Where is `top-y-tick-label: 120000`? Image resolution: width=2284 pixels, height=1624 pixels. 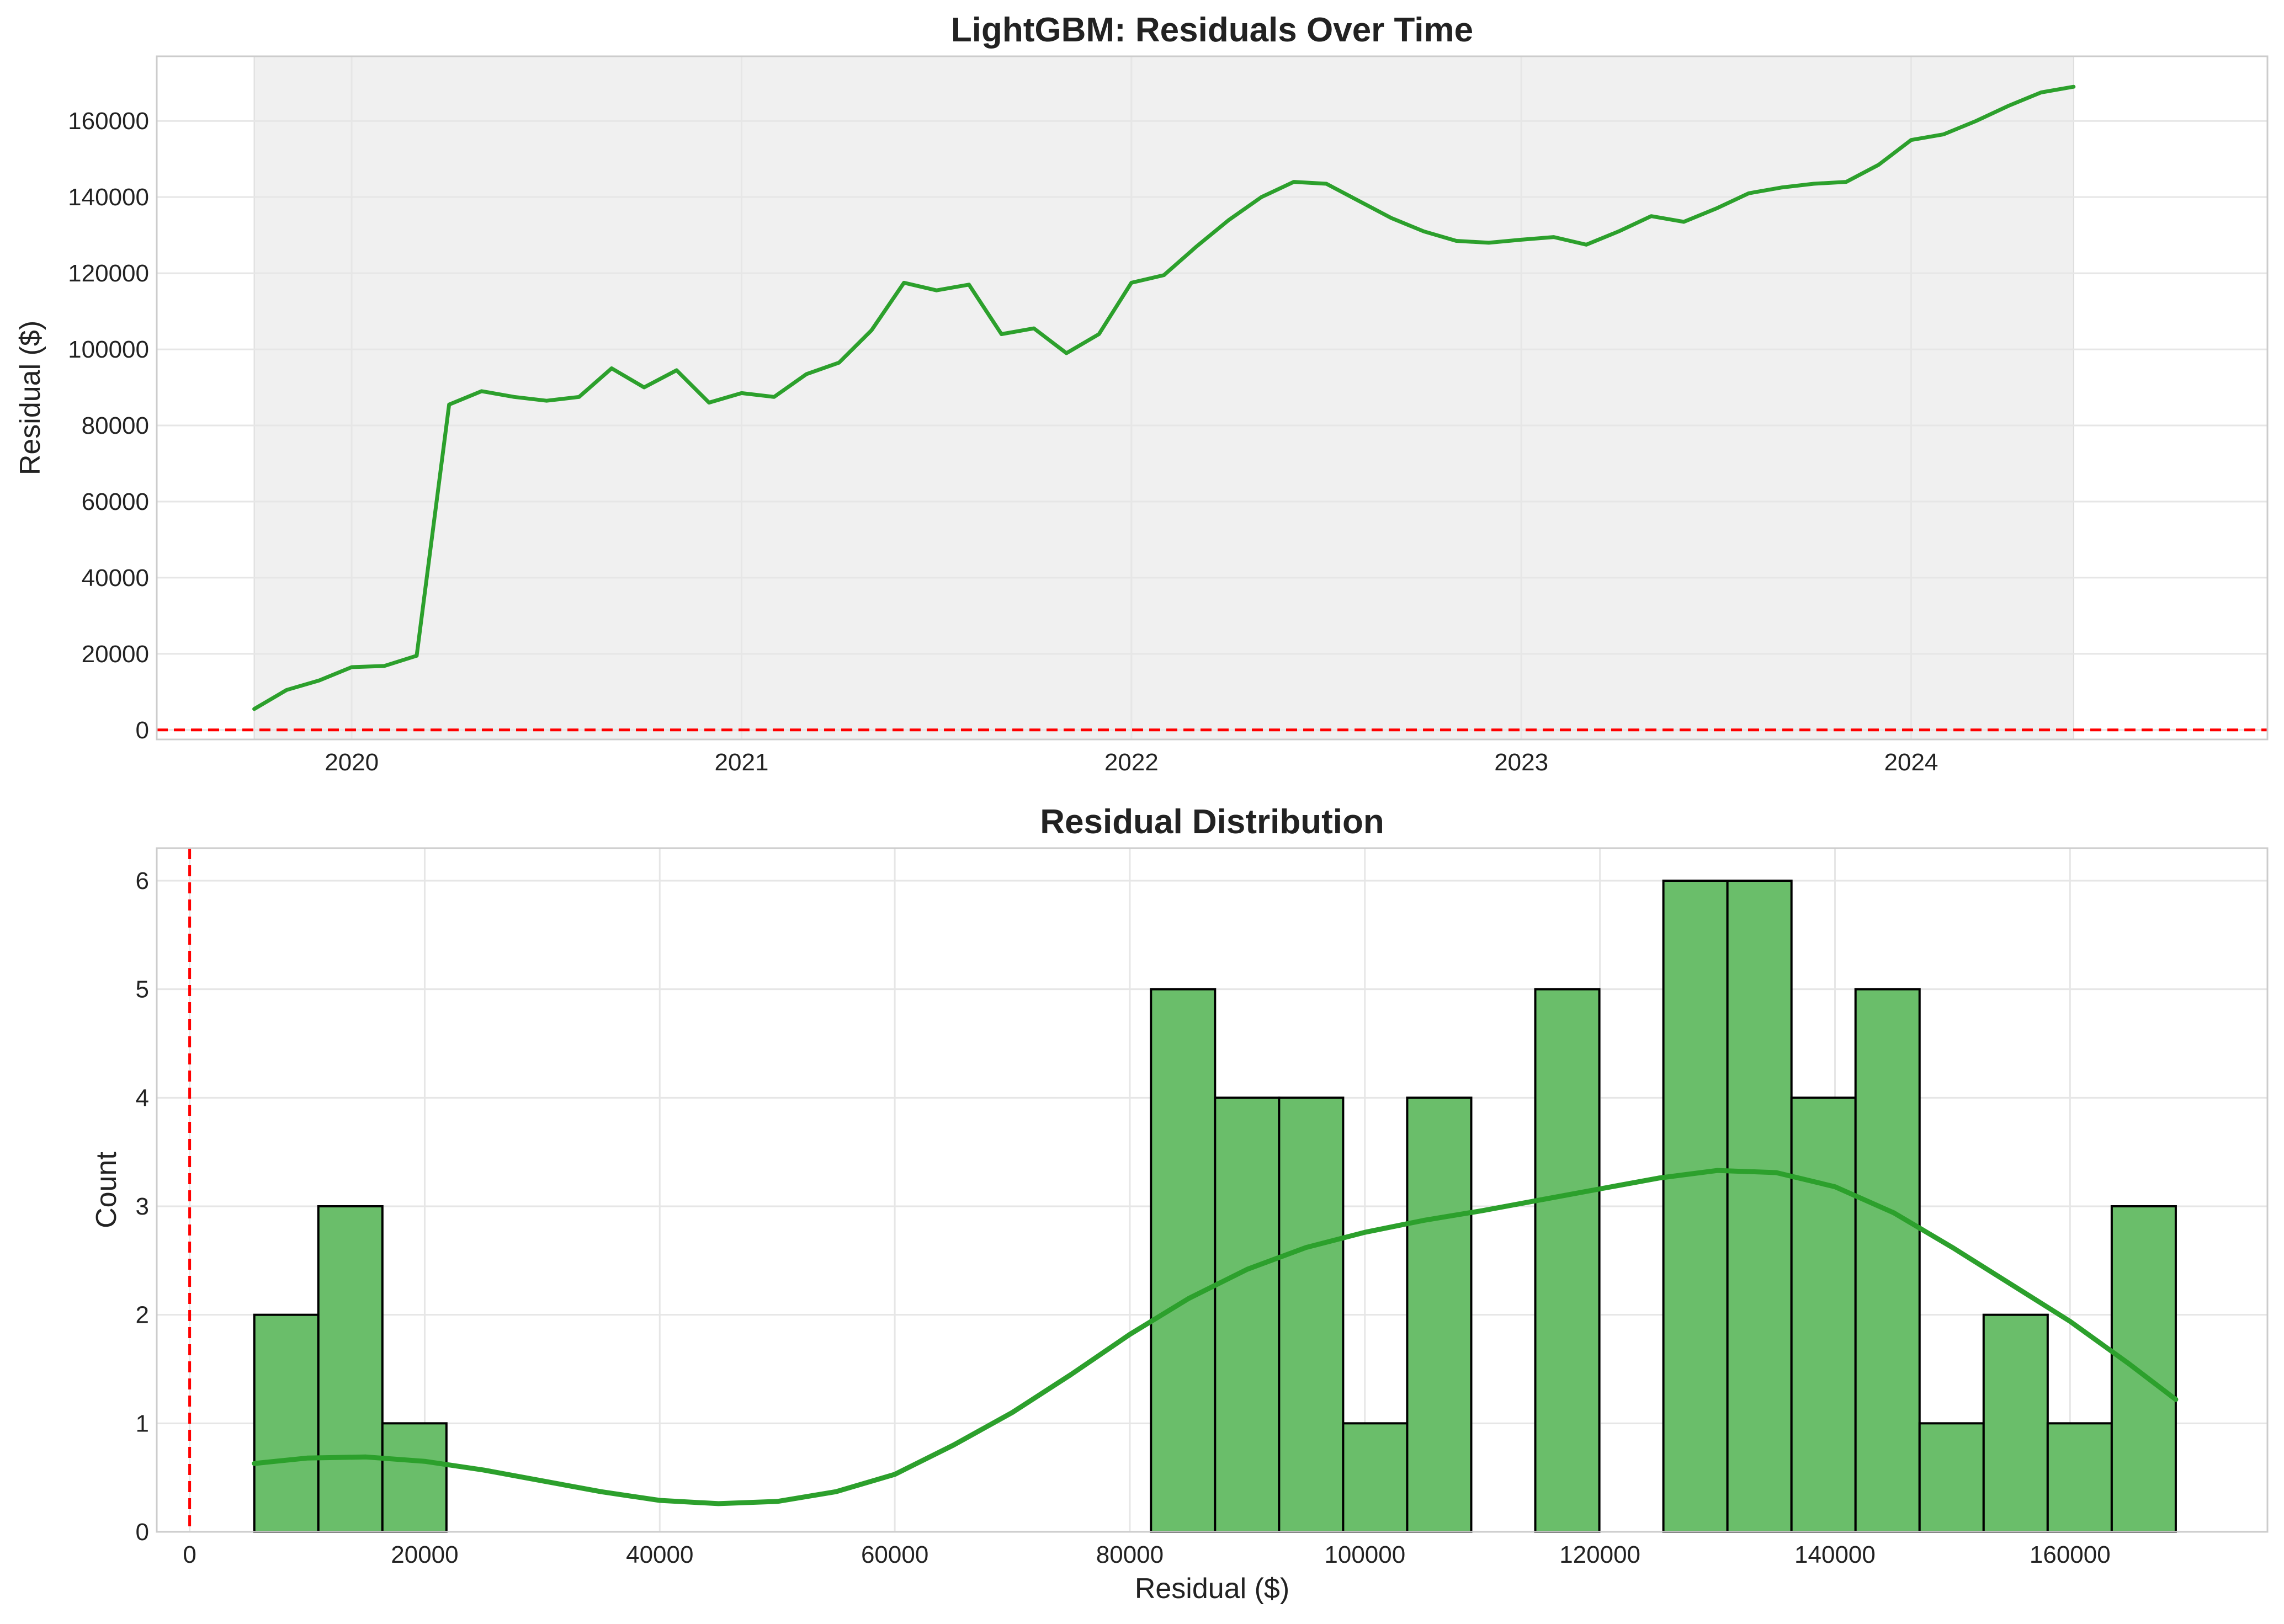 top-y-tick-label: 120000 is located at coordinates (108, 273).